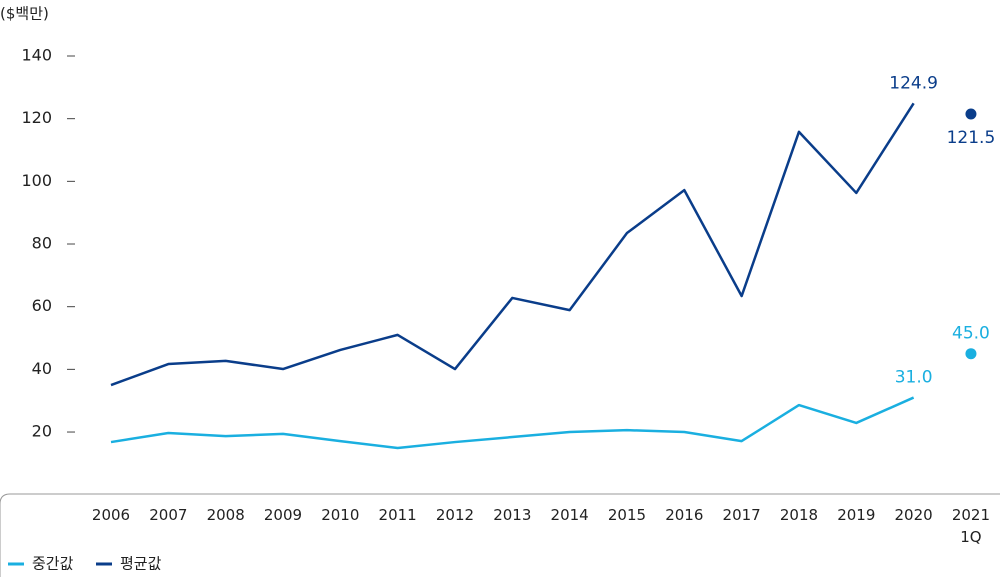 This screenshot has height=577, width=1000. Describe the element at coordinates (971, 138) in the screenshot. I see `value-label: 121.5` at that location.